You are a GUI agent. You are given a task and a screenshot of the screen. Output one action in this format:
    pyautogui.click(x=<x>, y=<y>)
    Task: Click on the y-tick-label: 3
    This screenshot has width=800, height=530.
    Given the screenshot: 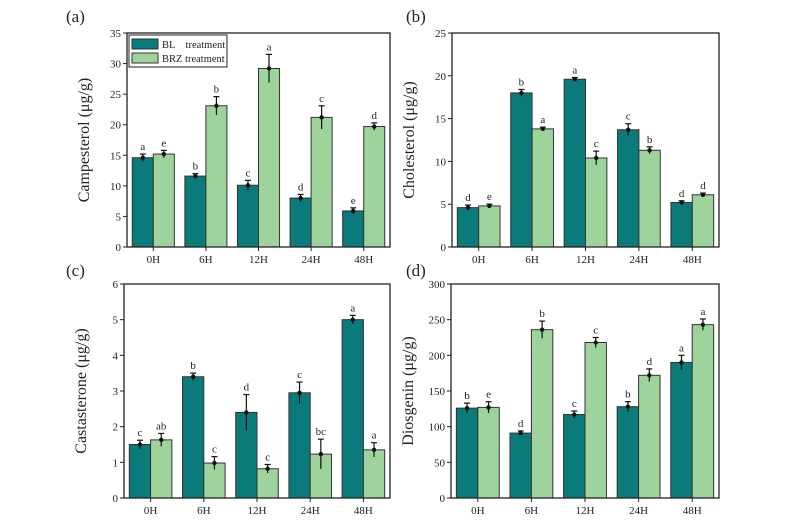 What is the action you would take?
    pyautogui.click(x=116, y=392)
    